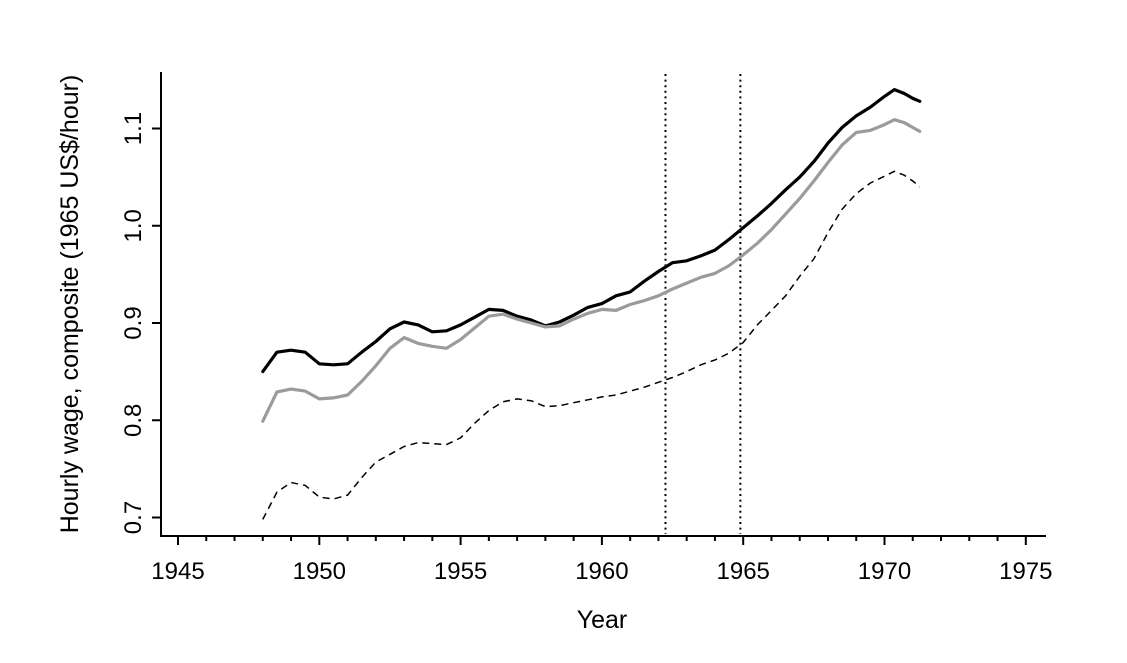  What do you see at coordinates (133, 128) in the screenshot?
I see `y-tick-label-1.1: 1.1` at bounding box center [133, 128].